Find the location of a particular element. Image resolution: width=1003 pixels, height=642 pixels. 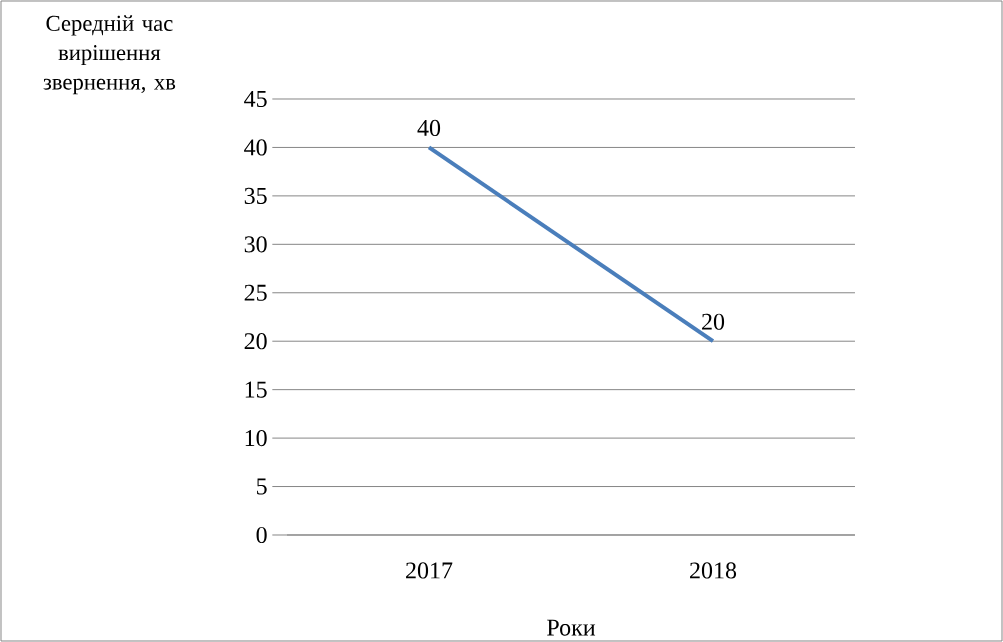

data-label: 40 is located at coordinates (429, 128).